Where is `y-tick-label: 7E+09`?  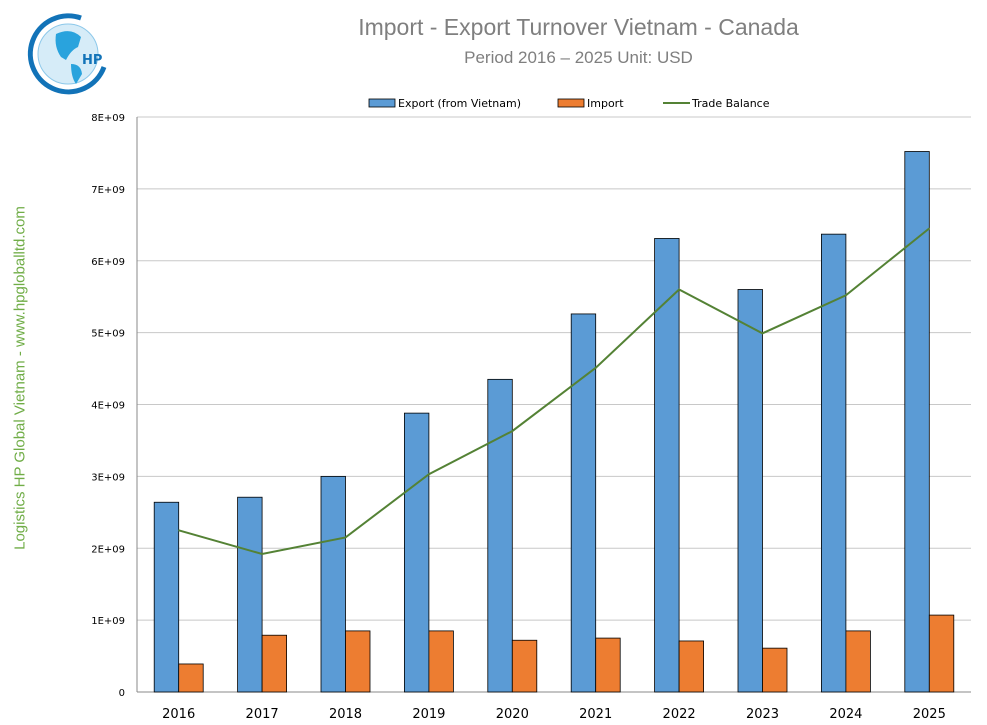
y-tick-label: 7E+09 is located at coordinates (108, 190).